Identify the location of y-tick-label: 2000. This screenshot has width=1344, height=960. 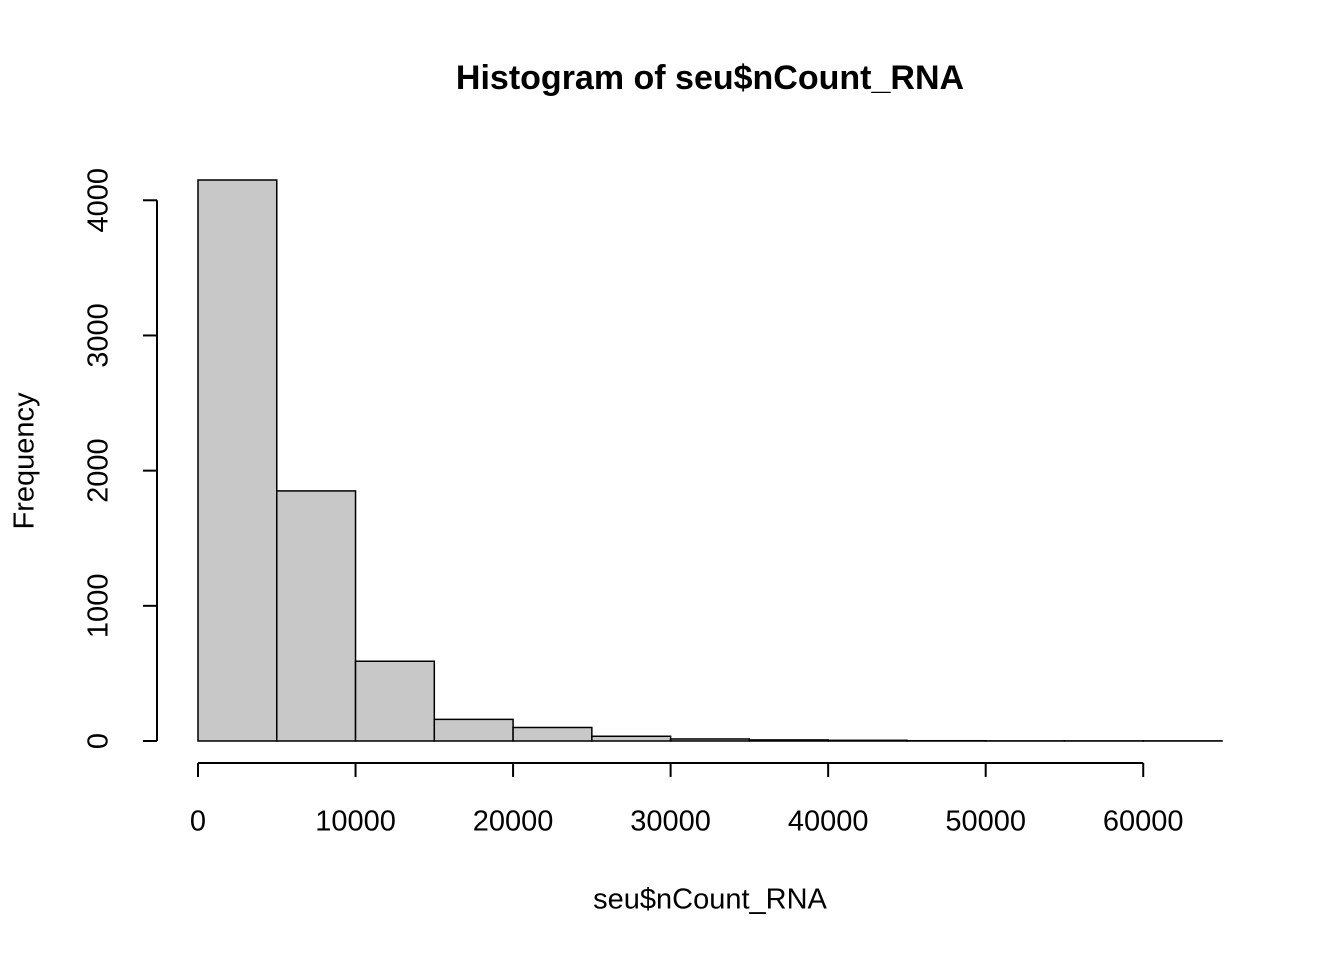
(99, 470).